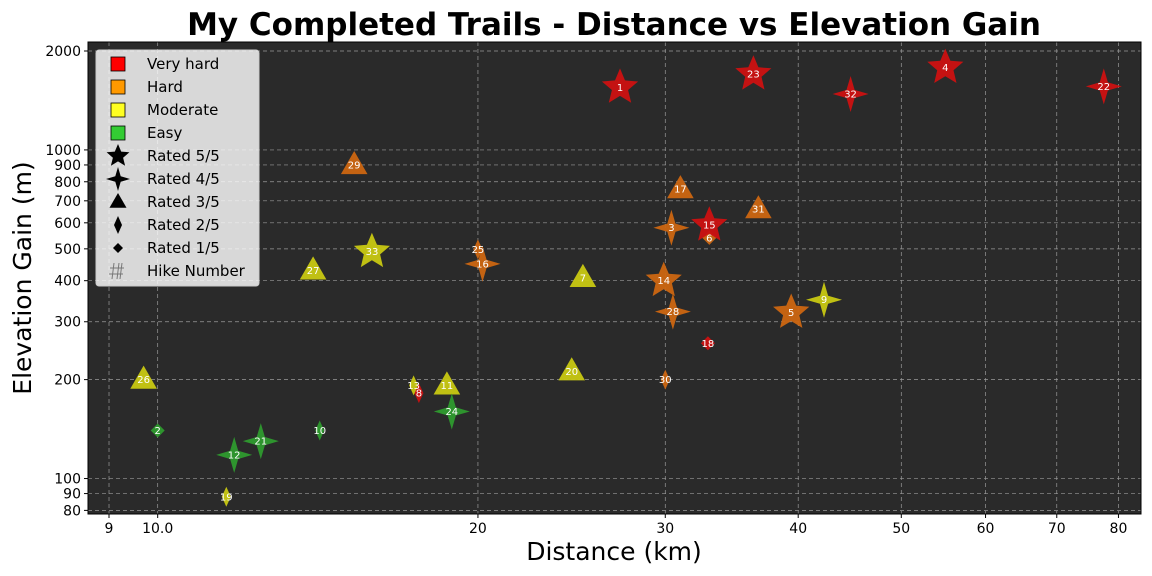 Image resolution: width=1152 pixels, height=576 pixels. What do you see at coordinates (143, 377) in the screenshot?
I see `trail-point: 26` at bounding box center [143, 377].